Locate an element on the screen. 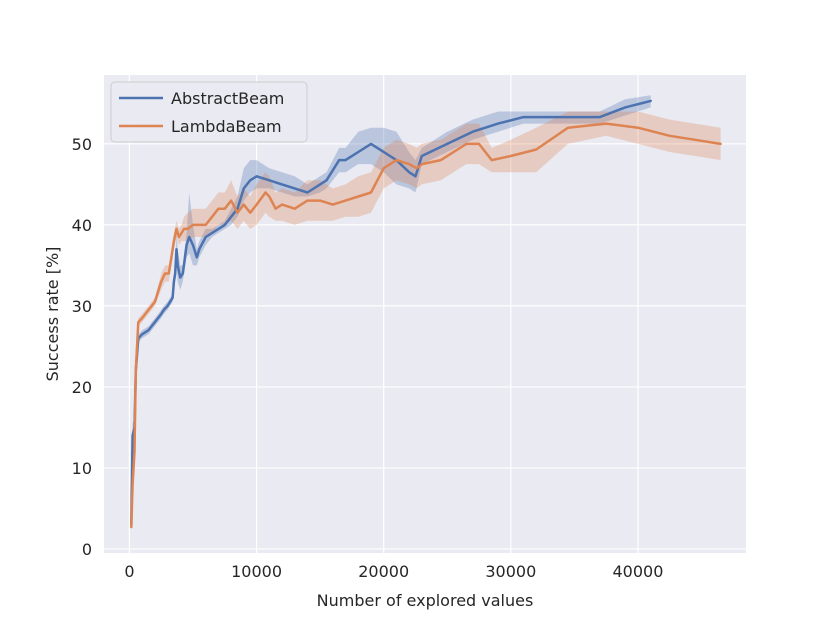  y-axis-label: Success rate [%] is located at coordinates (52, 314).